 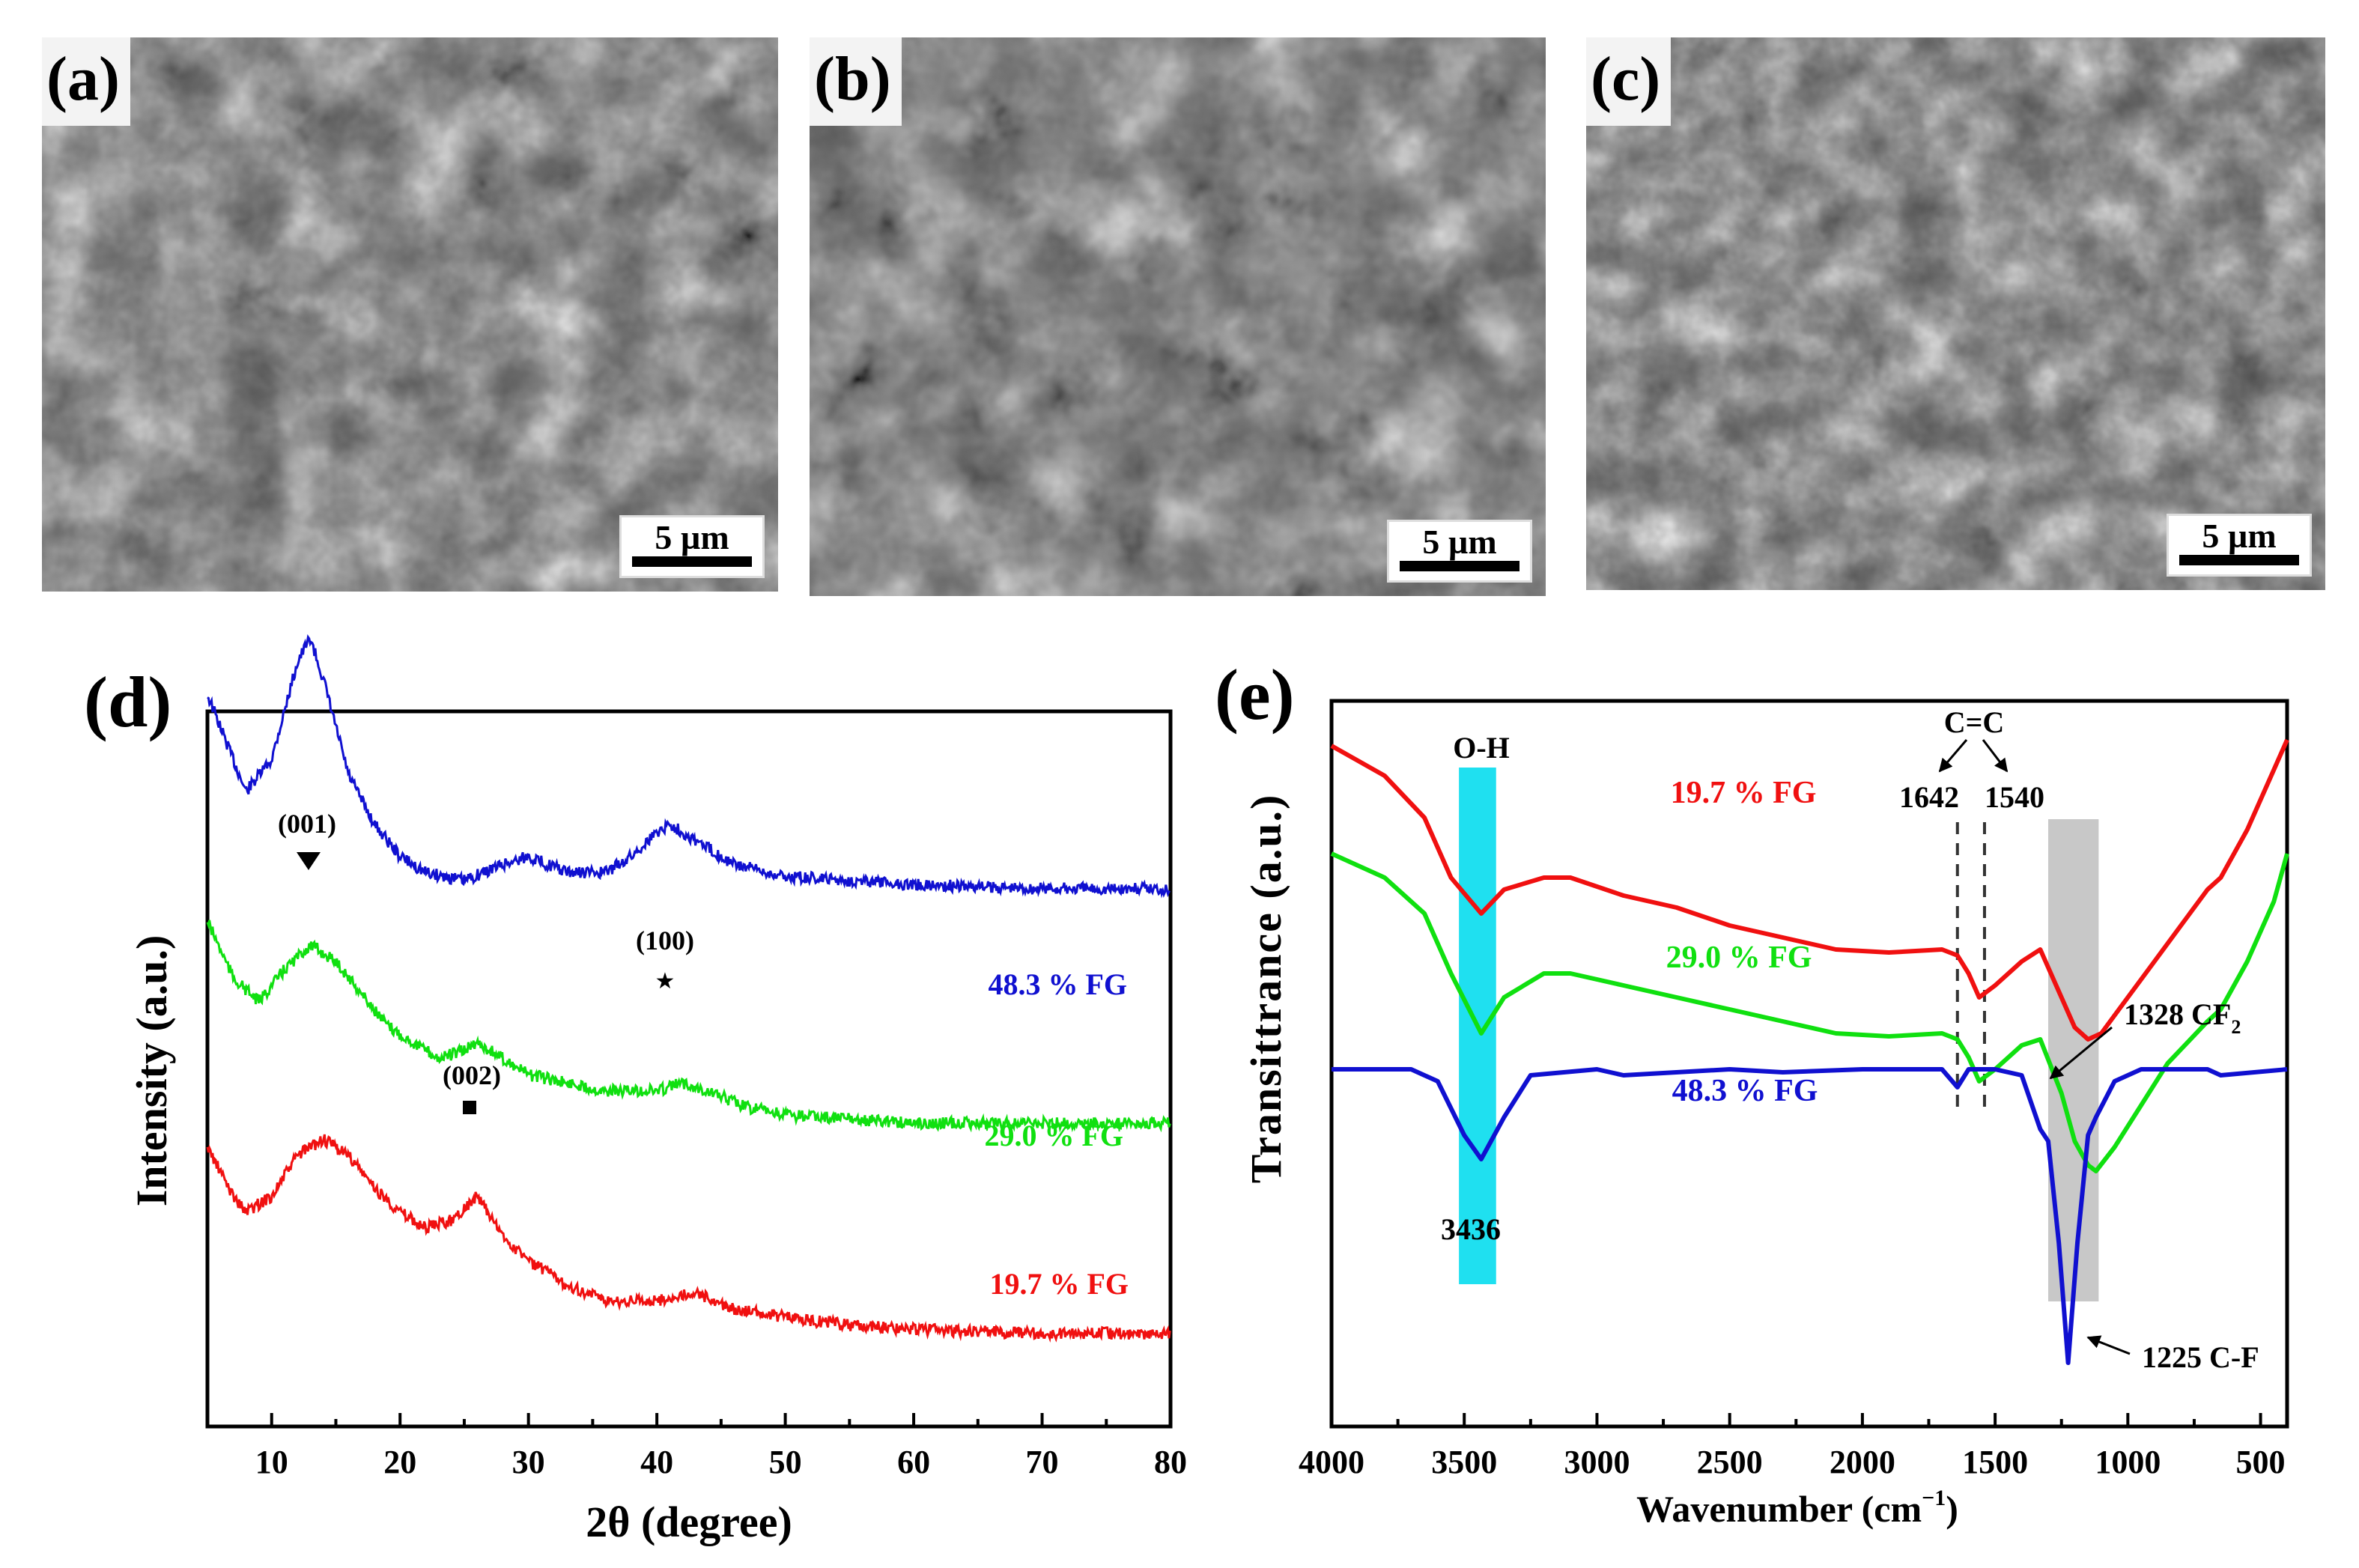 What do you see at coordinates (2236, 1027) in the screenshot?
I see `cf2-sub: 2` at bounding box center [2236, 1027].